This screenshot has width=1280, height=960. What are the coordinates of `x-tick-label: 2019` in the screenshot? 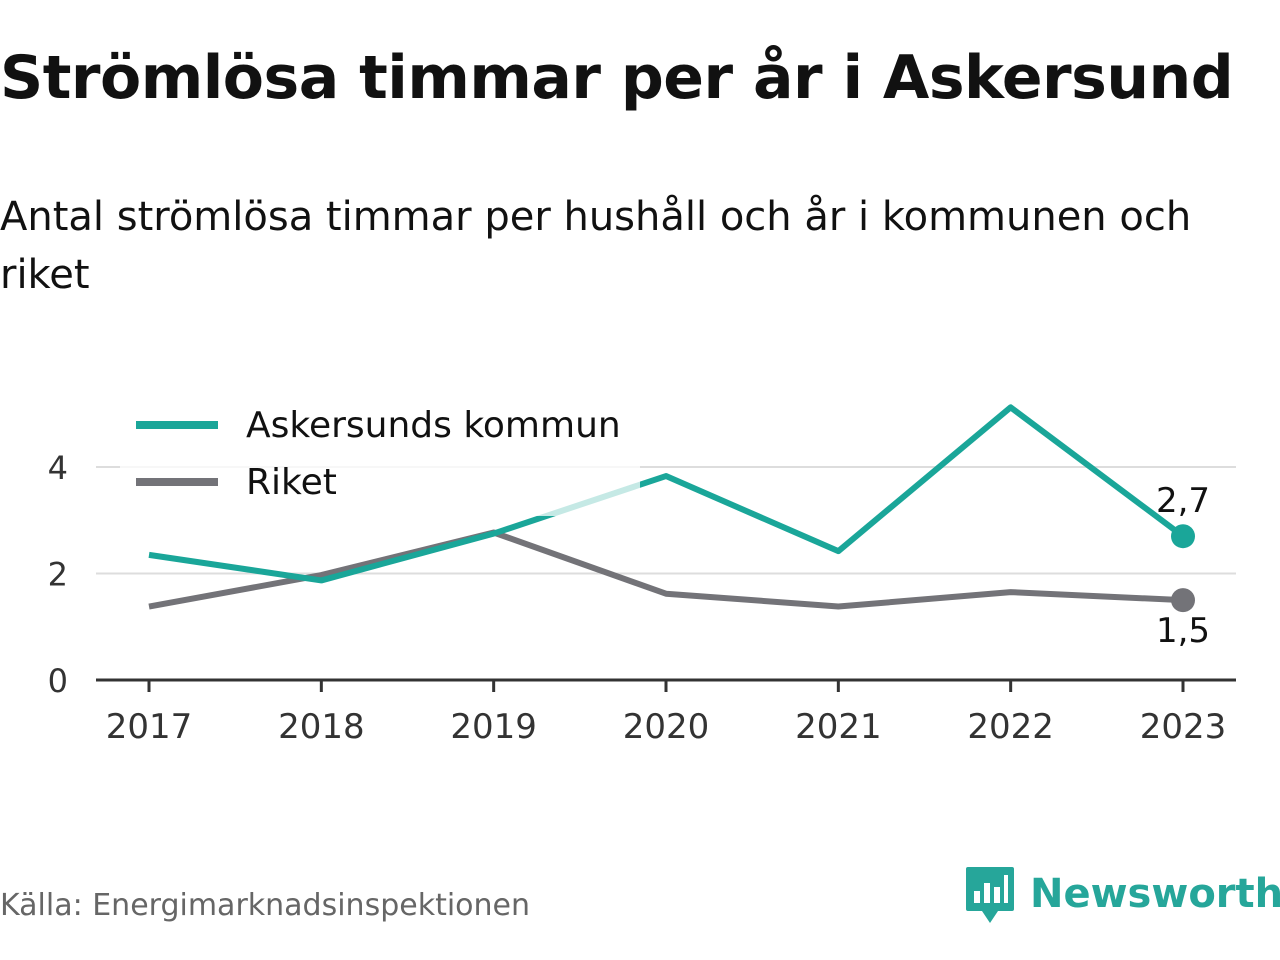 It's located at (493, 727).